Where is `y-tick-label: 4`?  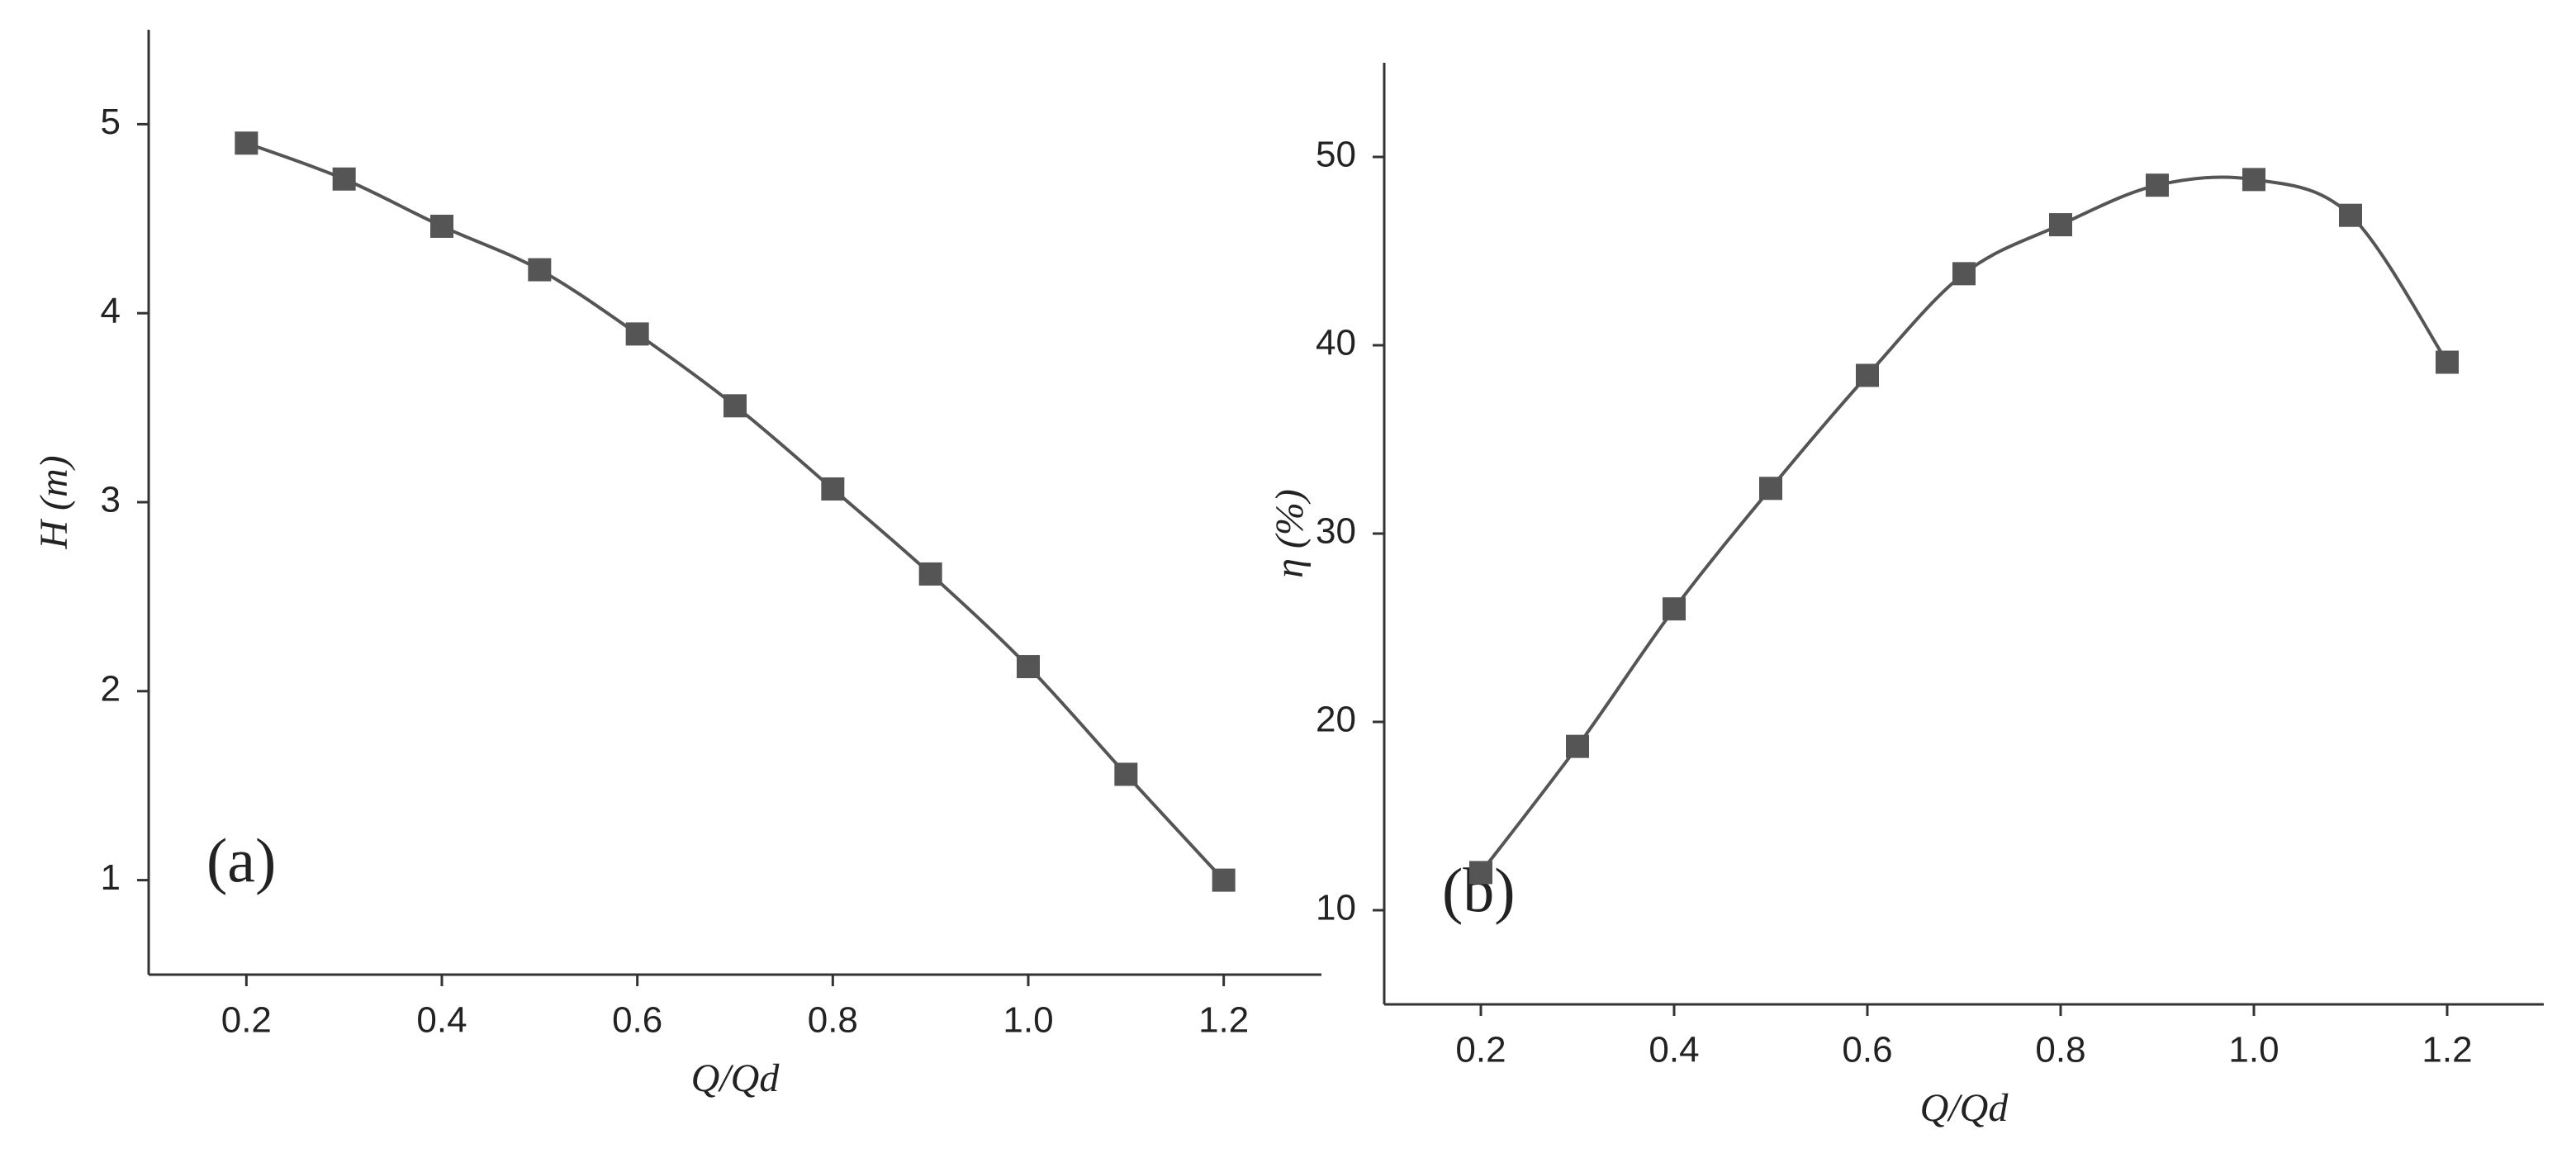 y-tick-label: 4 is located at coordinates (111, 311).